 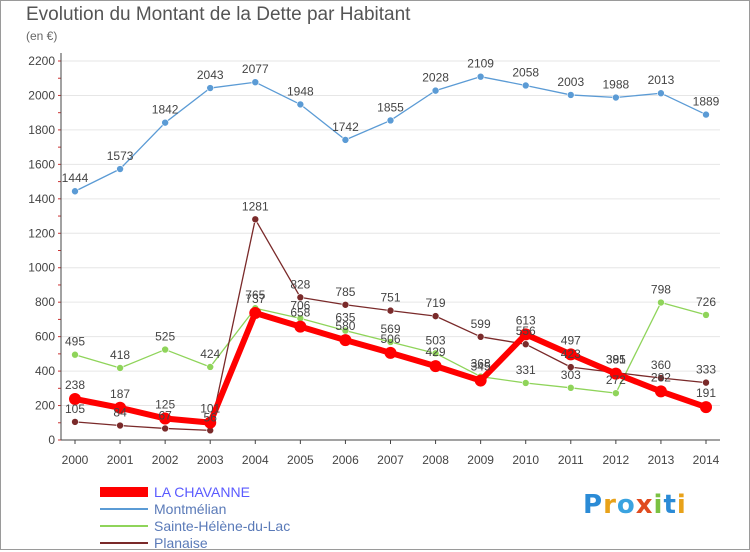 What do you see at coordinates (75, 385) in the screenshot?
I see `data-label: 238` at bounding box center [75, 385].